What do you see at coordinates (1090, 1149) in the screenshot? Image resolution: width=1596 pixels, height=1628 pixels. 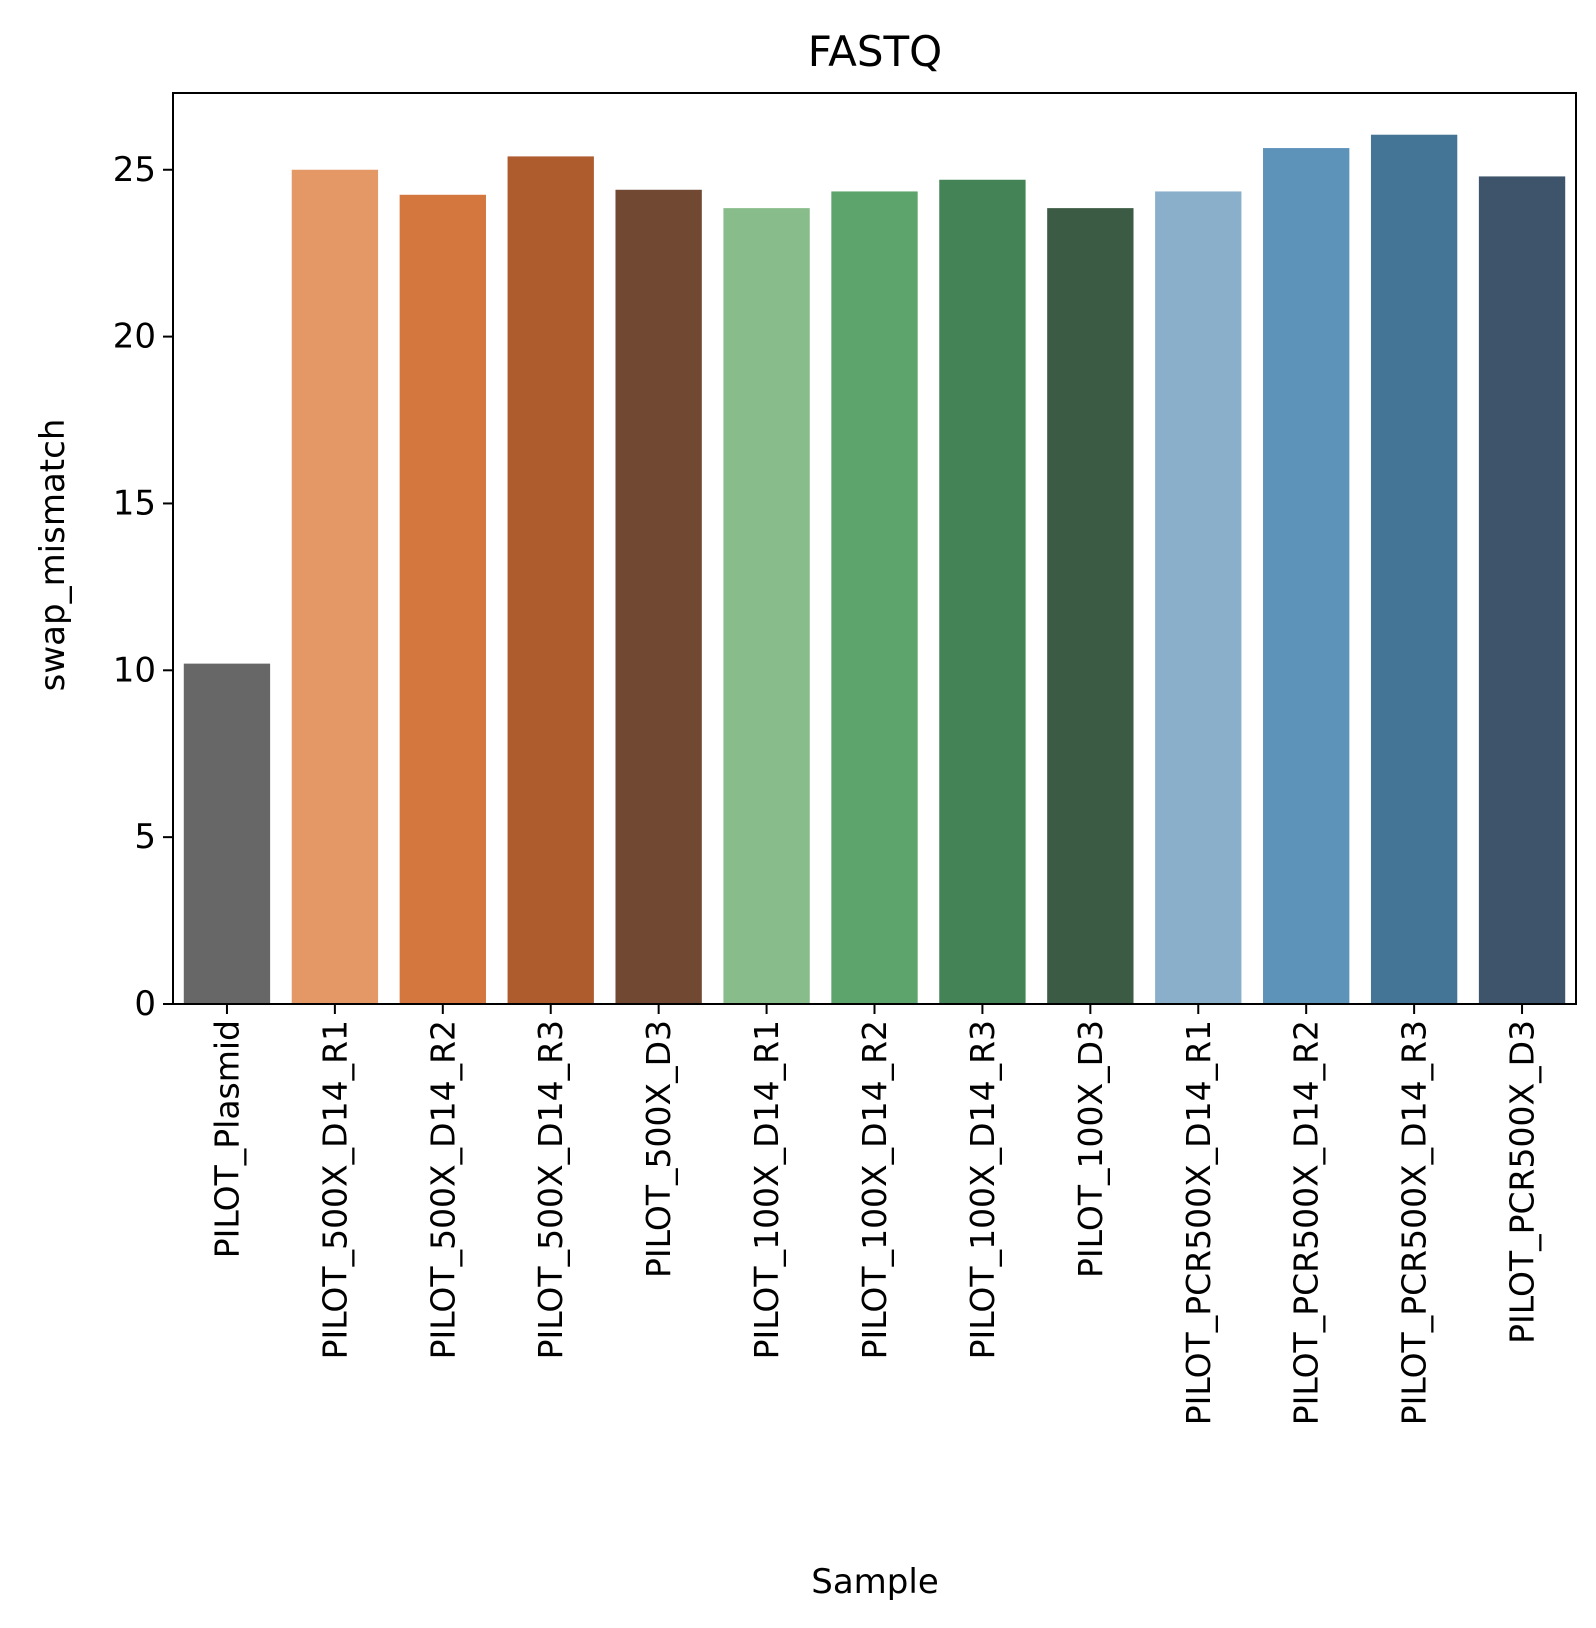 I see `x-tick-label: PILOT_100X_D3` at bounding box center [1090, 1149].